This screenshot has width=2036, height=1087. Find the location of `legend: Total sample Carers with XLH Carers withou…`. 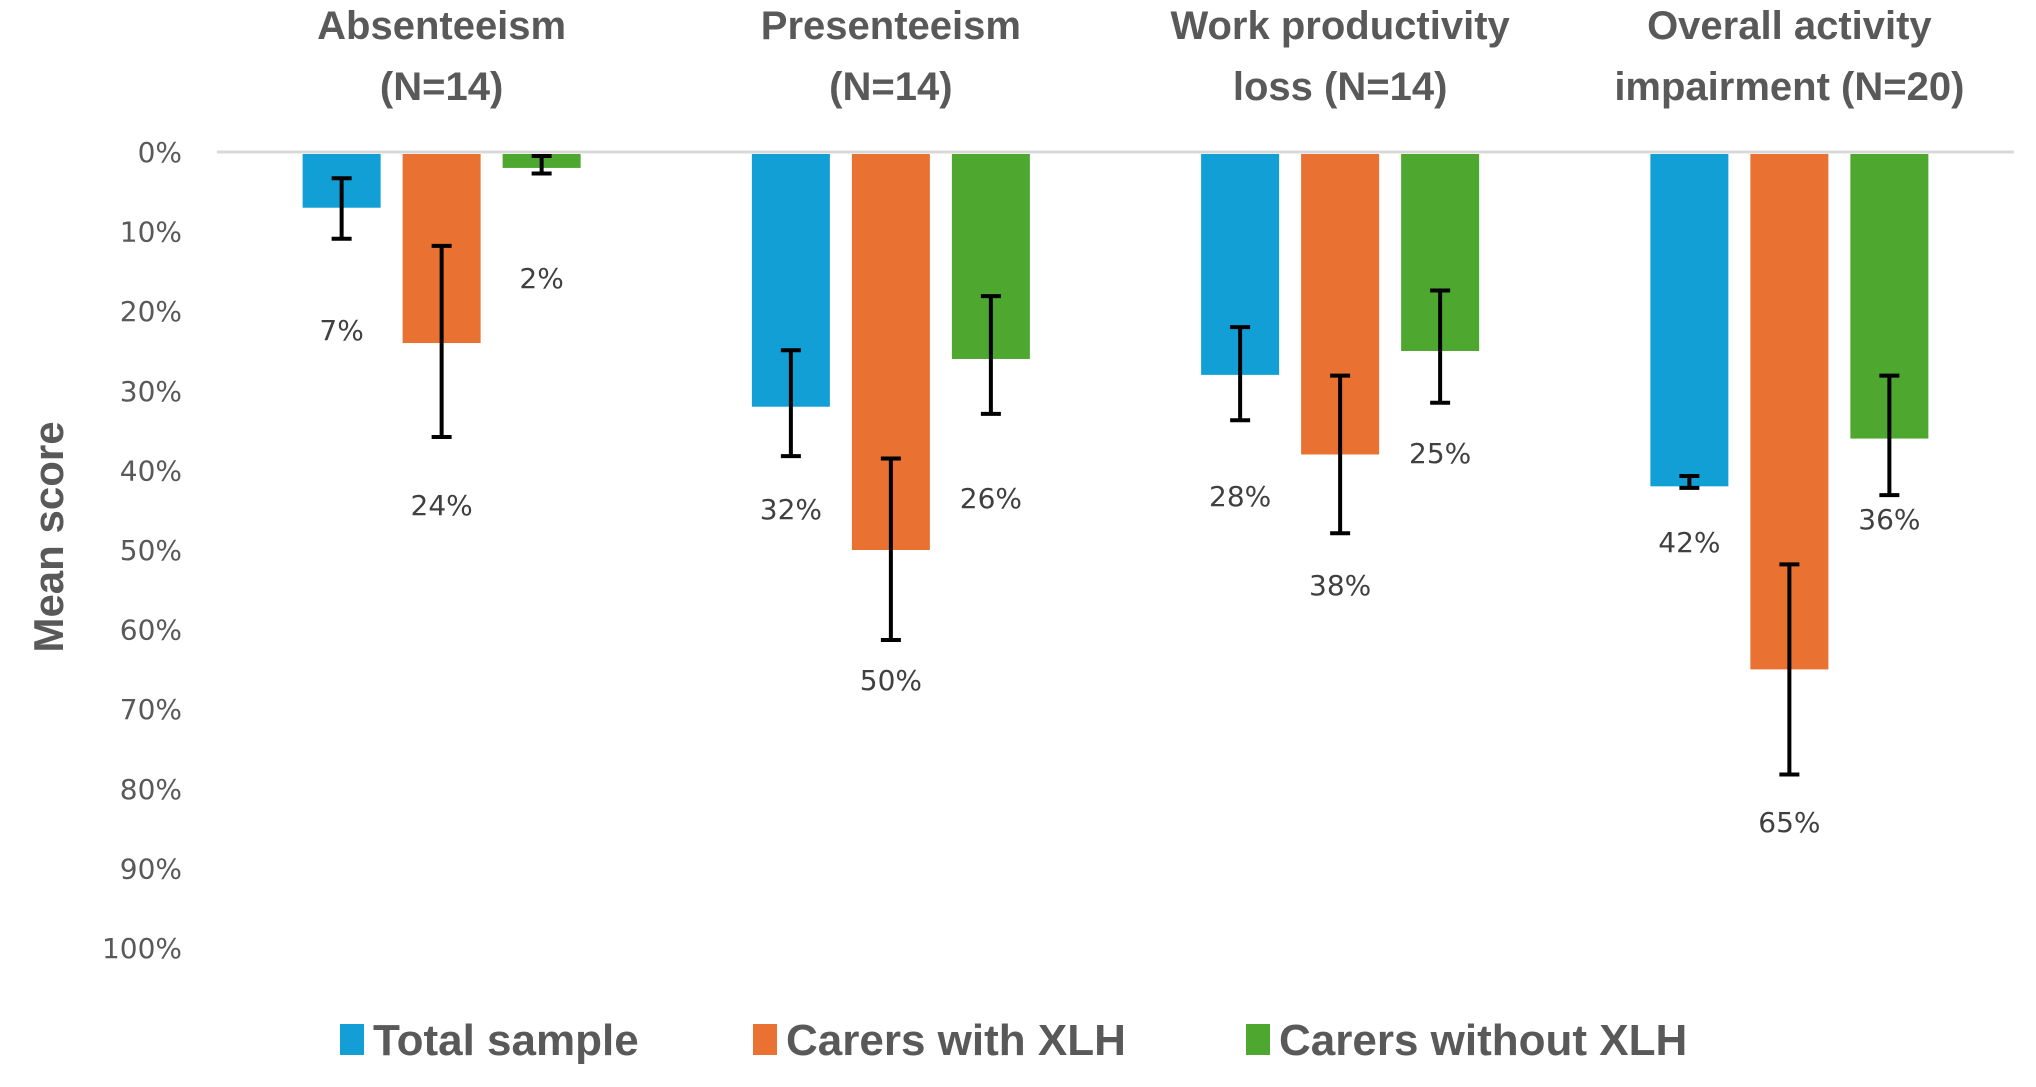

legend: Total sample Carers with XLH Carers withou… is located at coordinates (1013, 1040).